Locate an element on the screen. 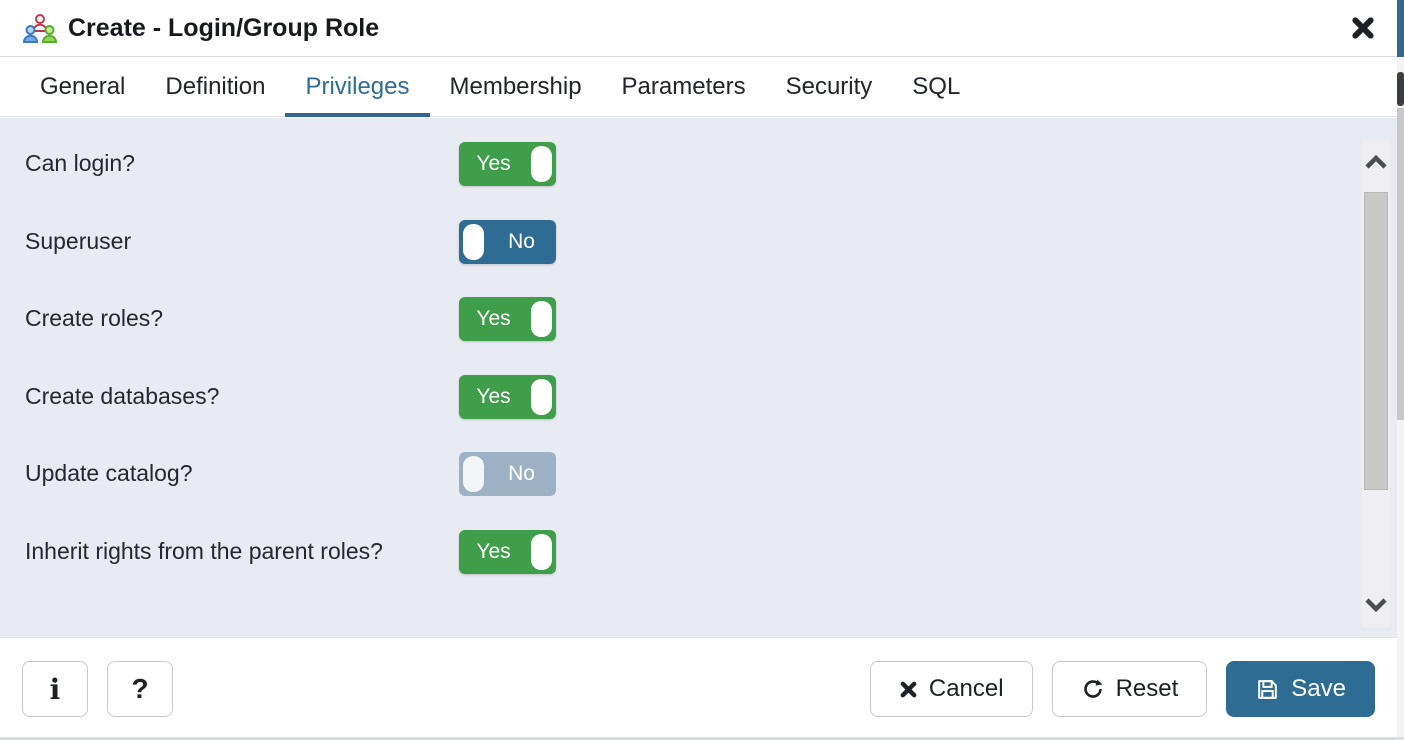  tab-privileges: Privileges is located at coordinates (357, 87).